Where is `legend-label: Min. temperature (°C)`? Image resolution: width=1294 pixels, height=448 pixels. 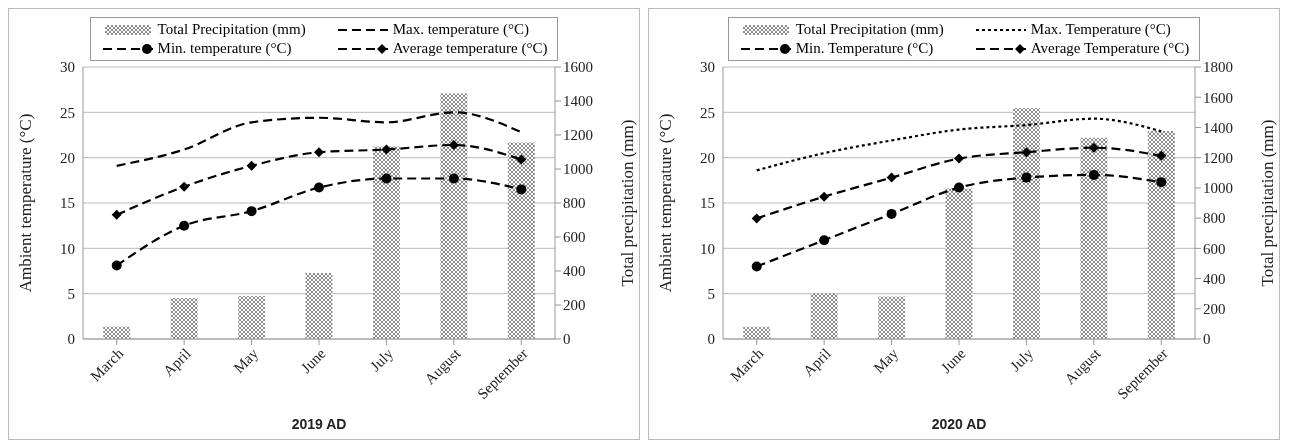
legend-label: Min. temperature (°C) is located at coordinates (224, 48).